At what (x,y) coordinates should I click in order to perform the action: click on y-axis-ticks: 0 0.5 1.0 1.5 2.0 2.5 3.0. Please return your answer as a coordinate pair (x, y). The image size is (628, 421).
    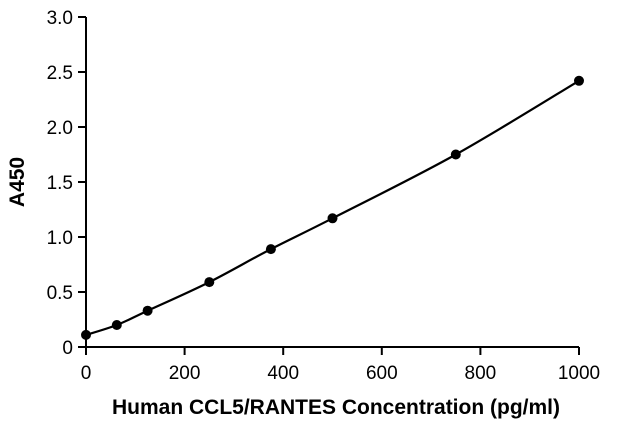
    Looking at the image, I should click on (66, 183).